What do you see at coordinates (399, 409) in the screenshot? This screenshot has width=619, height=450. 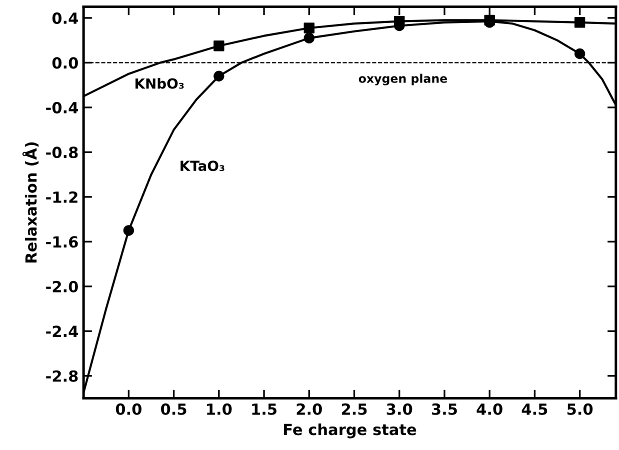 I see `x-tick-label: 3.0` at bounding box center [399, 409].